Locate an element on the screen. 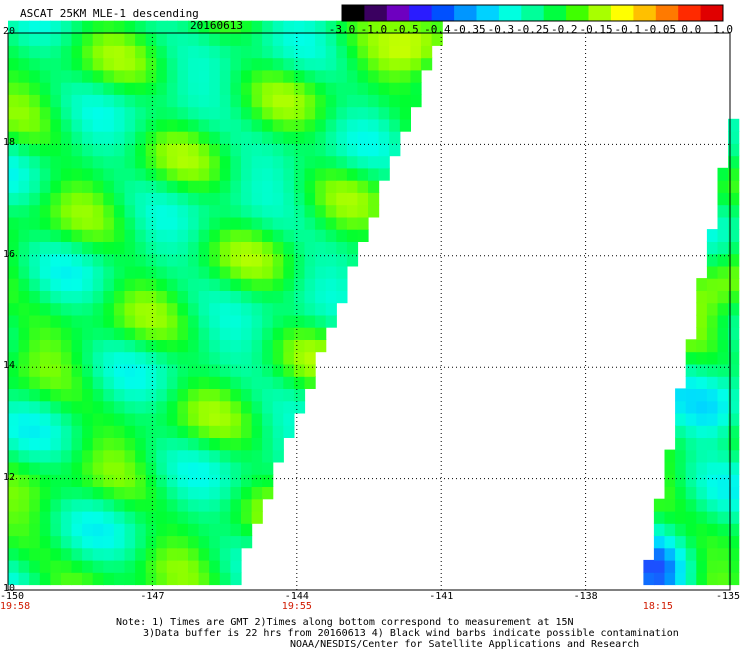  colorbar-tick-label: -0.5 is located at coordinates (405, 29).